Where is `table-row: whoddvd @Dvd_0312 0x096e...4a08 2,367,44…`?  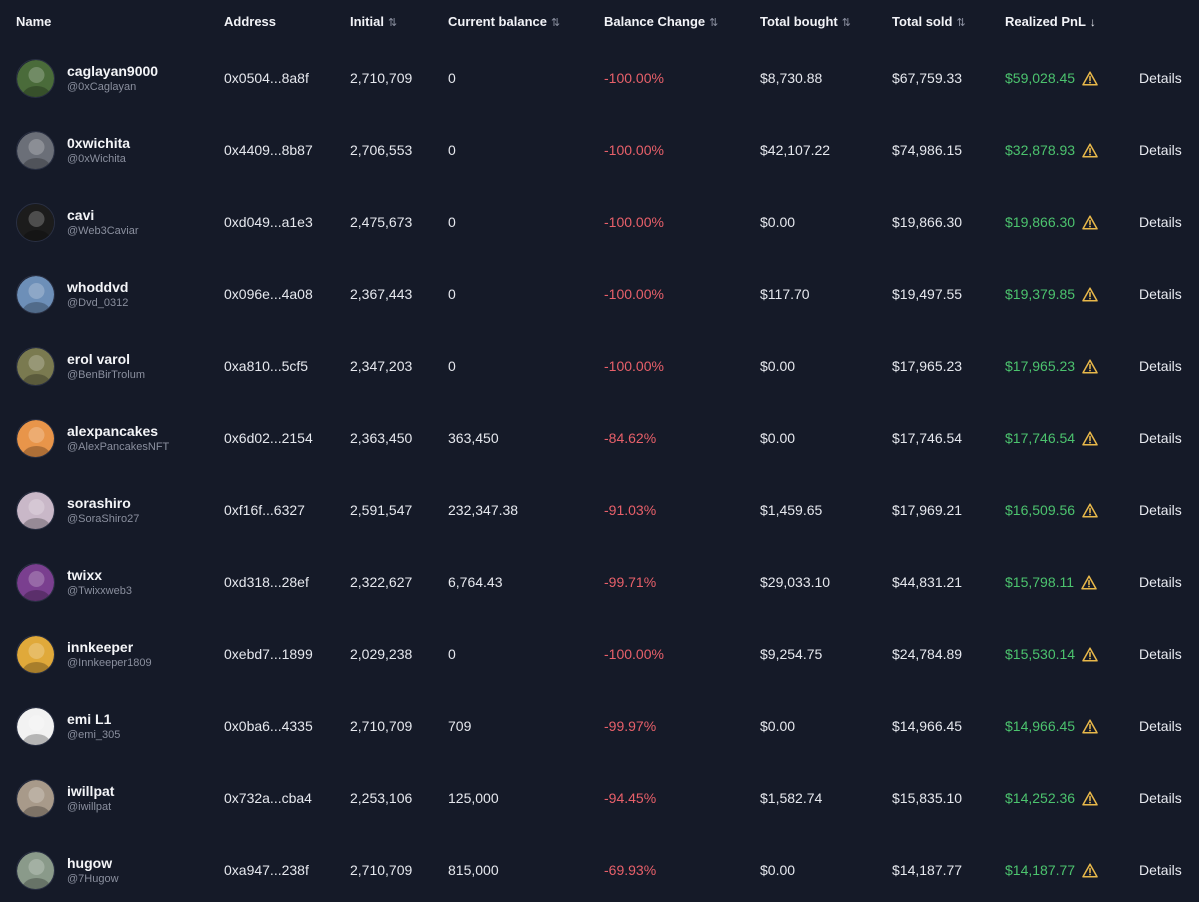
table-row: whoddvd @Dvd_0312 0x096e...4a08 2,367,44… is located at coordinates (599, 294).